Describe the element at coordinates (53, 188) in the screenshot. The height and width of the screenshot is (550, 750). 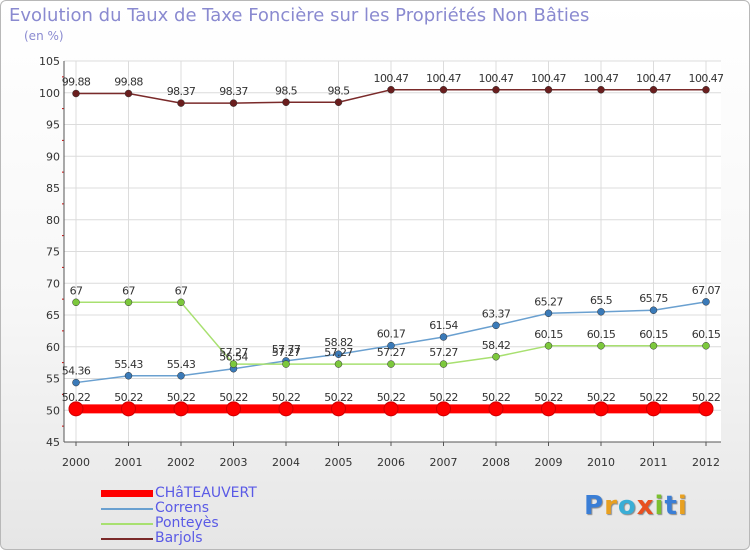
I see `y-tick-label: 85` at that location.